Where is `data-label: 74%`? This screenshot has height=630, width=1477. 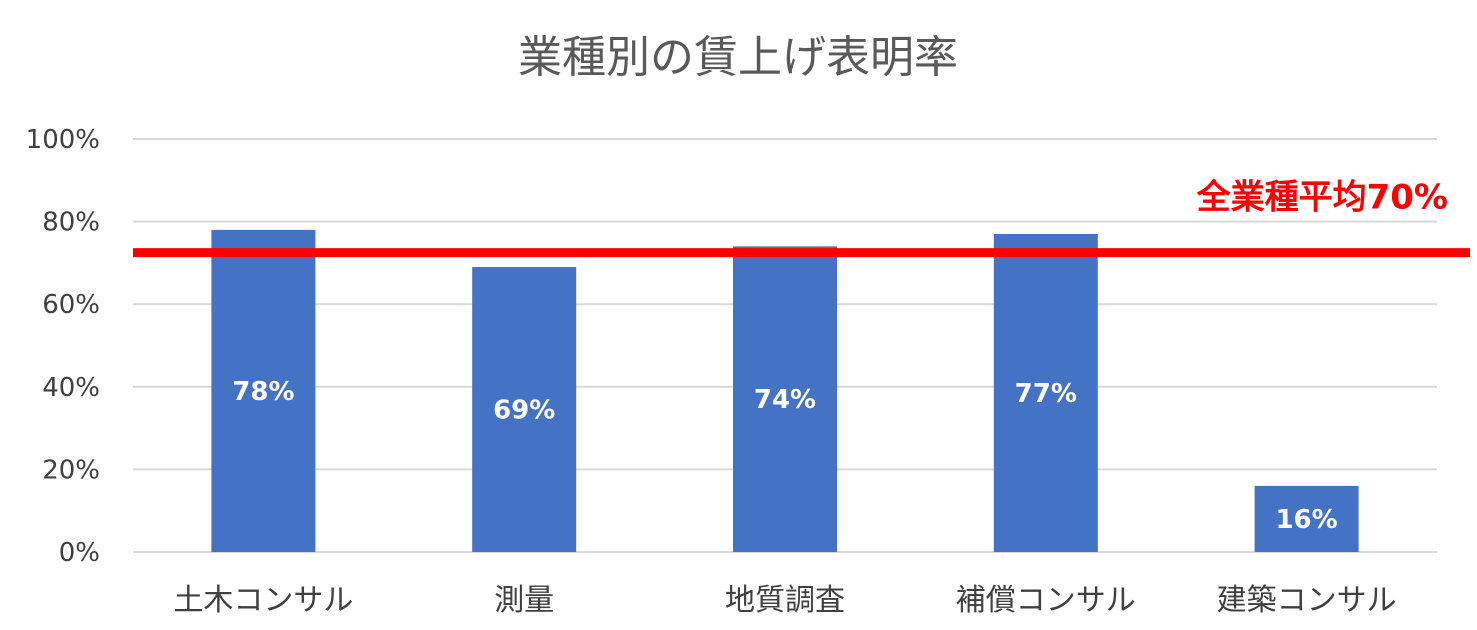 data-label: 74% is located at coordinates (785, 400).